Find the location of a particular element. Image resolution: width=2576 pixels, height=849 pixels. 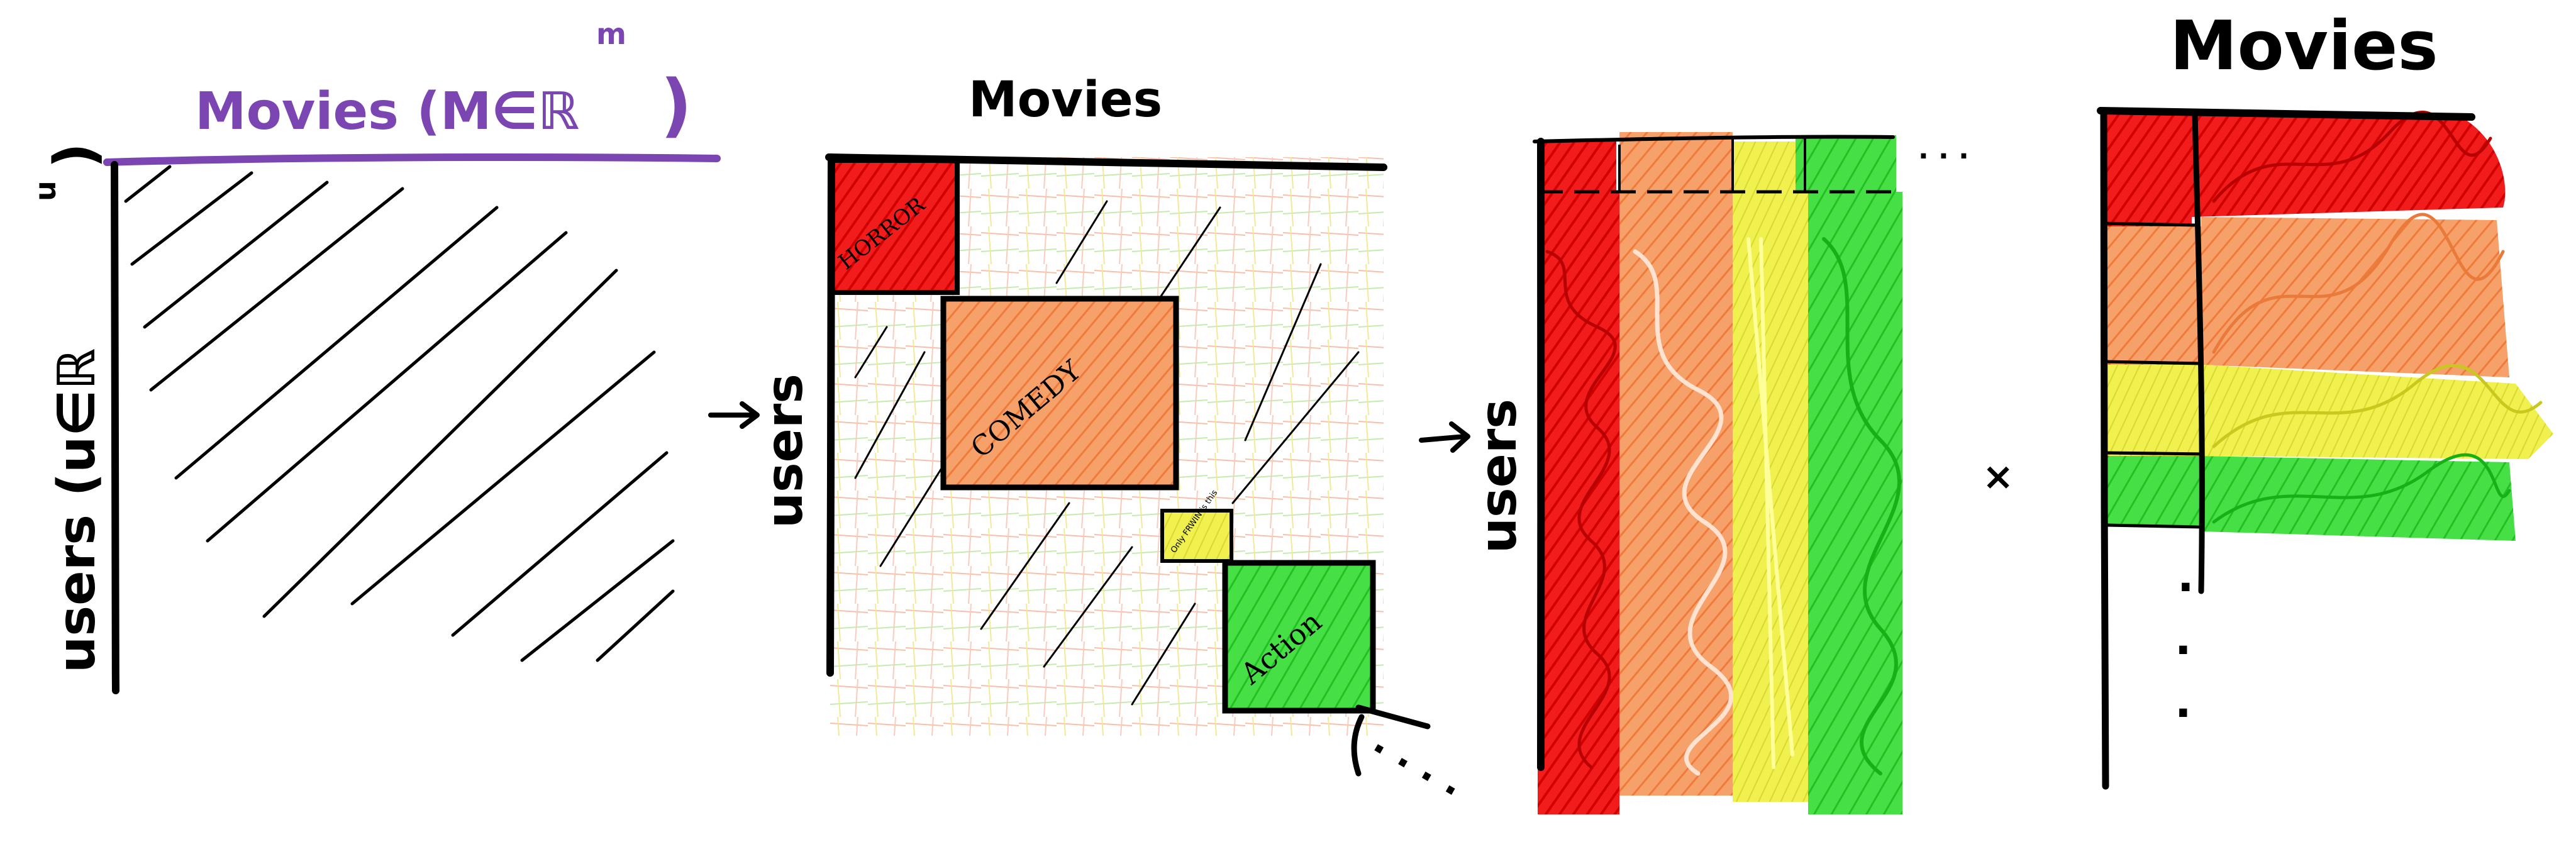

panel2-diagonal-continuation is located at coordinates (1391, 740).